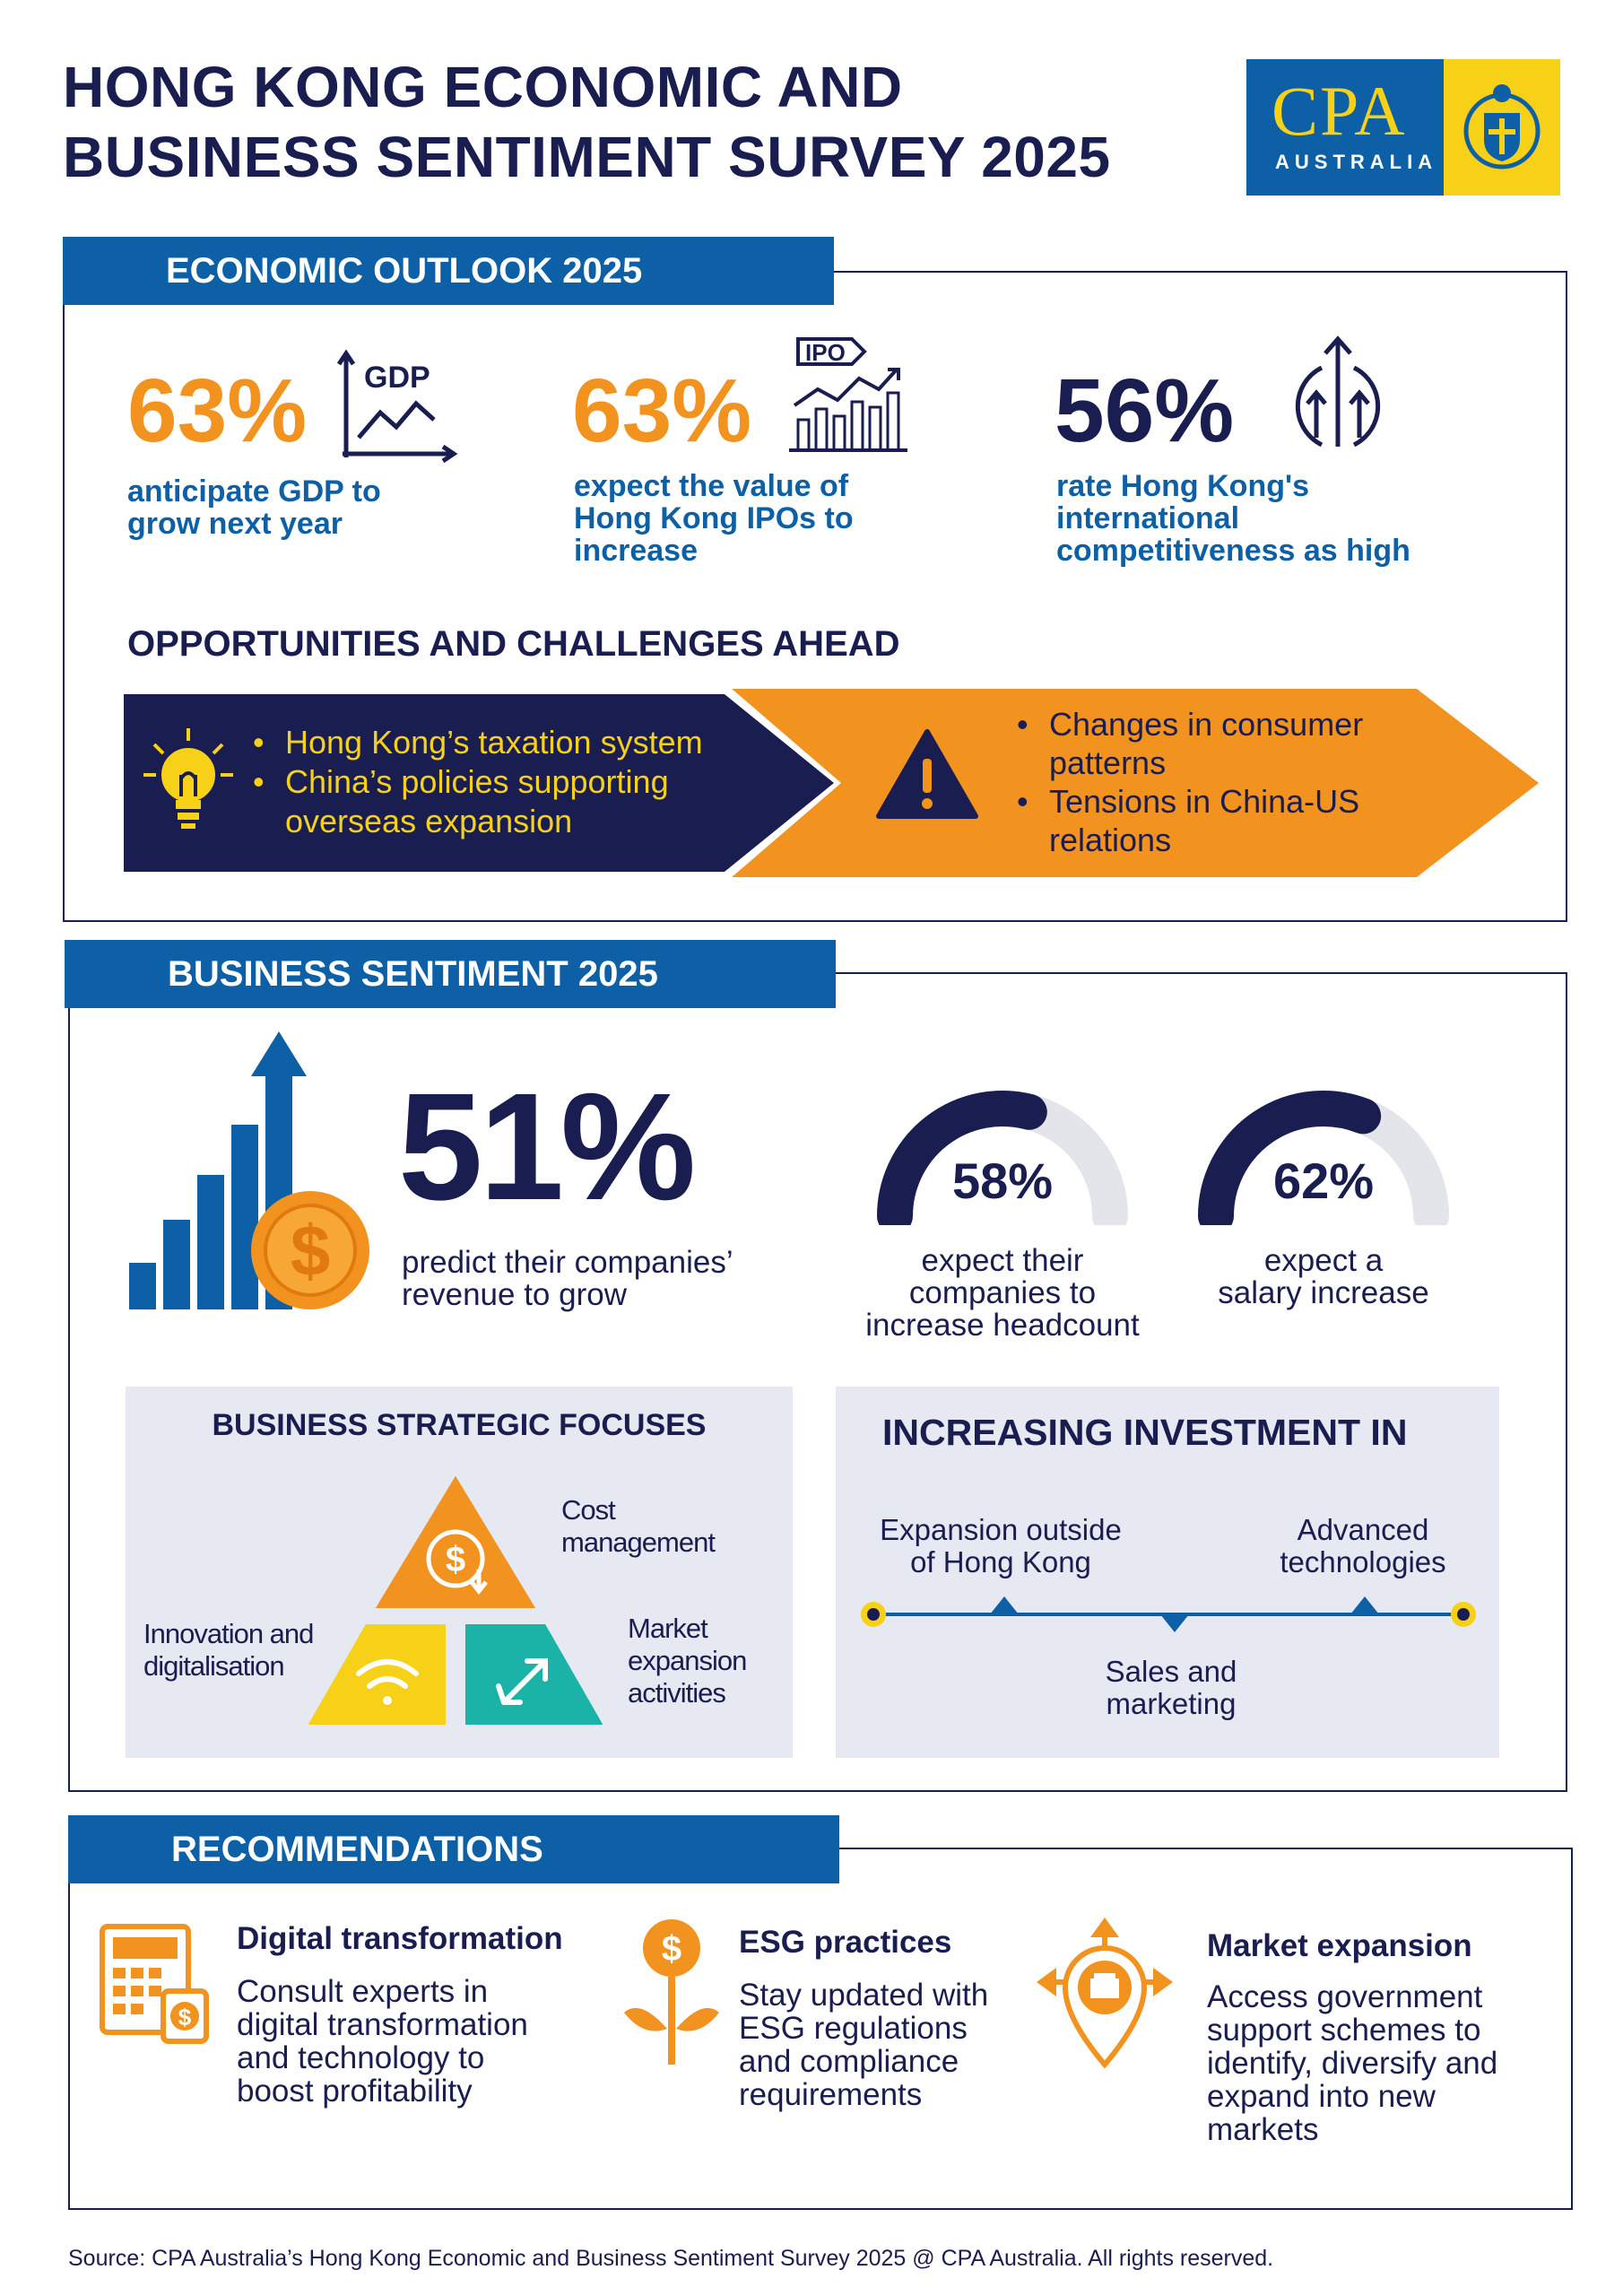 The image size is (1623, 2296). I want to click on strategic-triangle: $, so click(455, 1598).